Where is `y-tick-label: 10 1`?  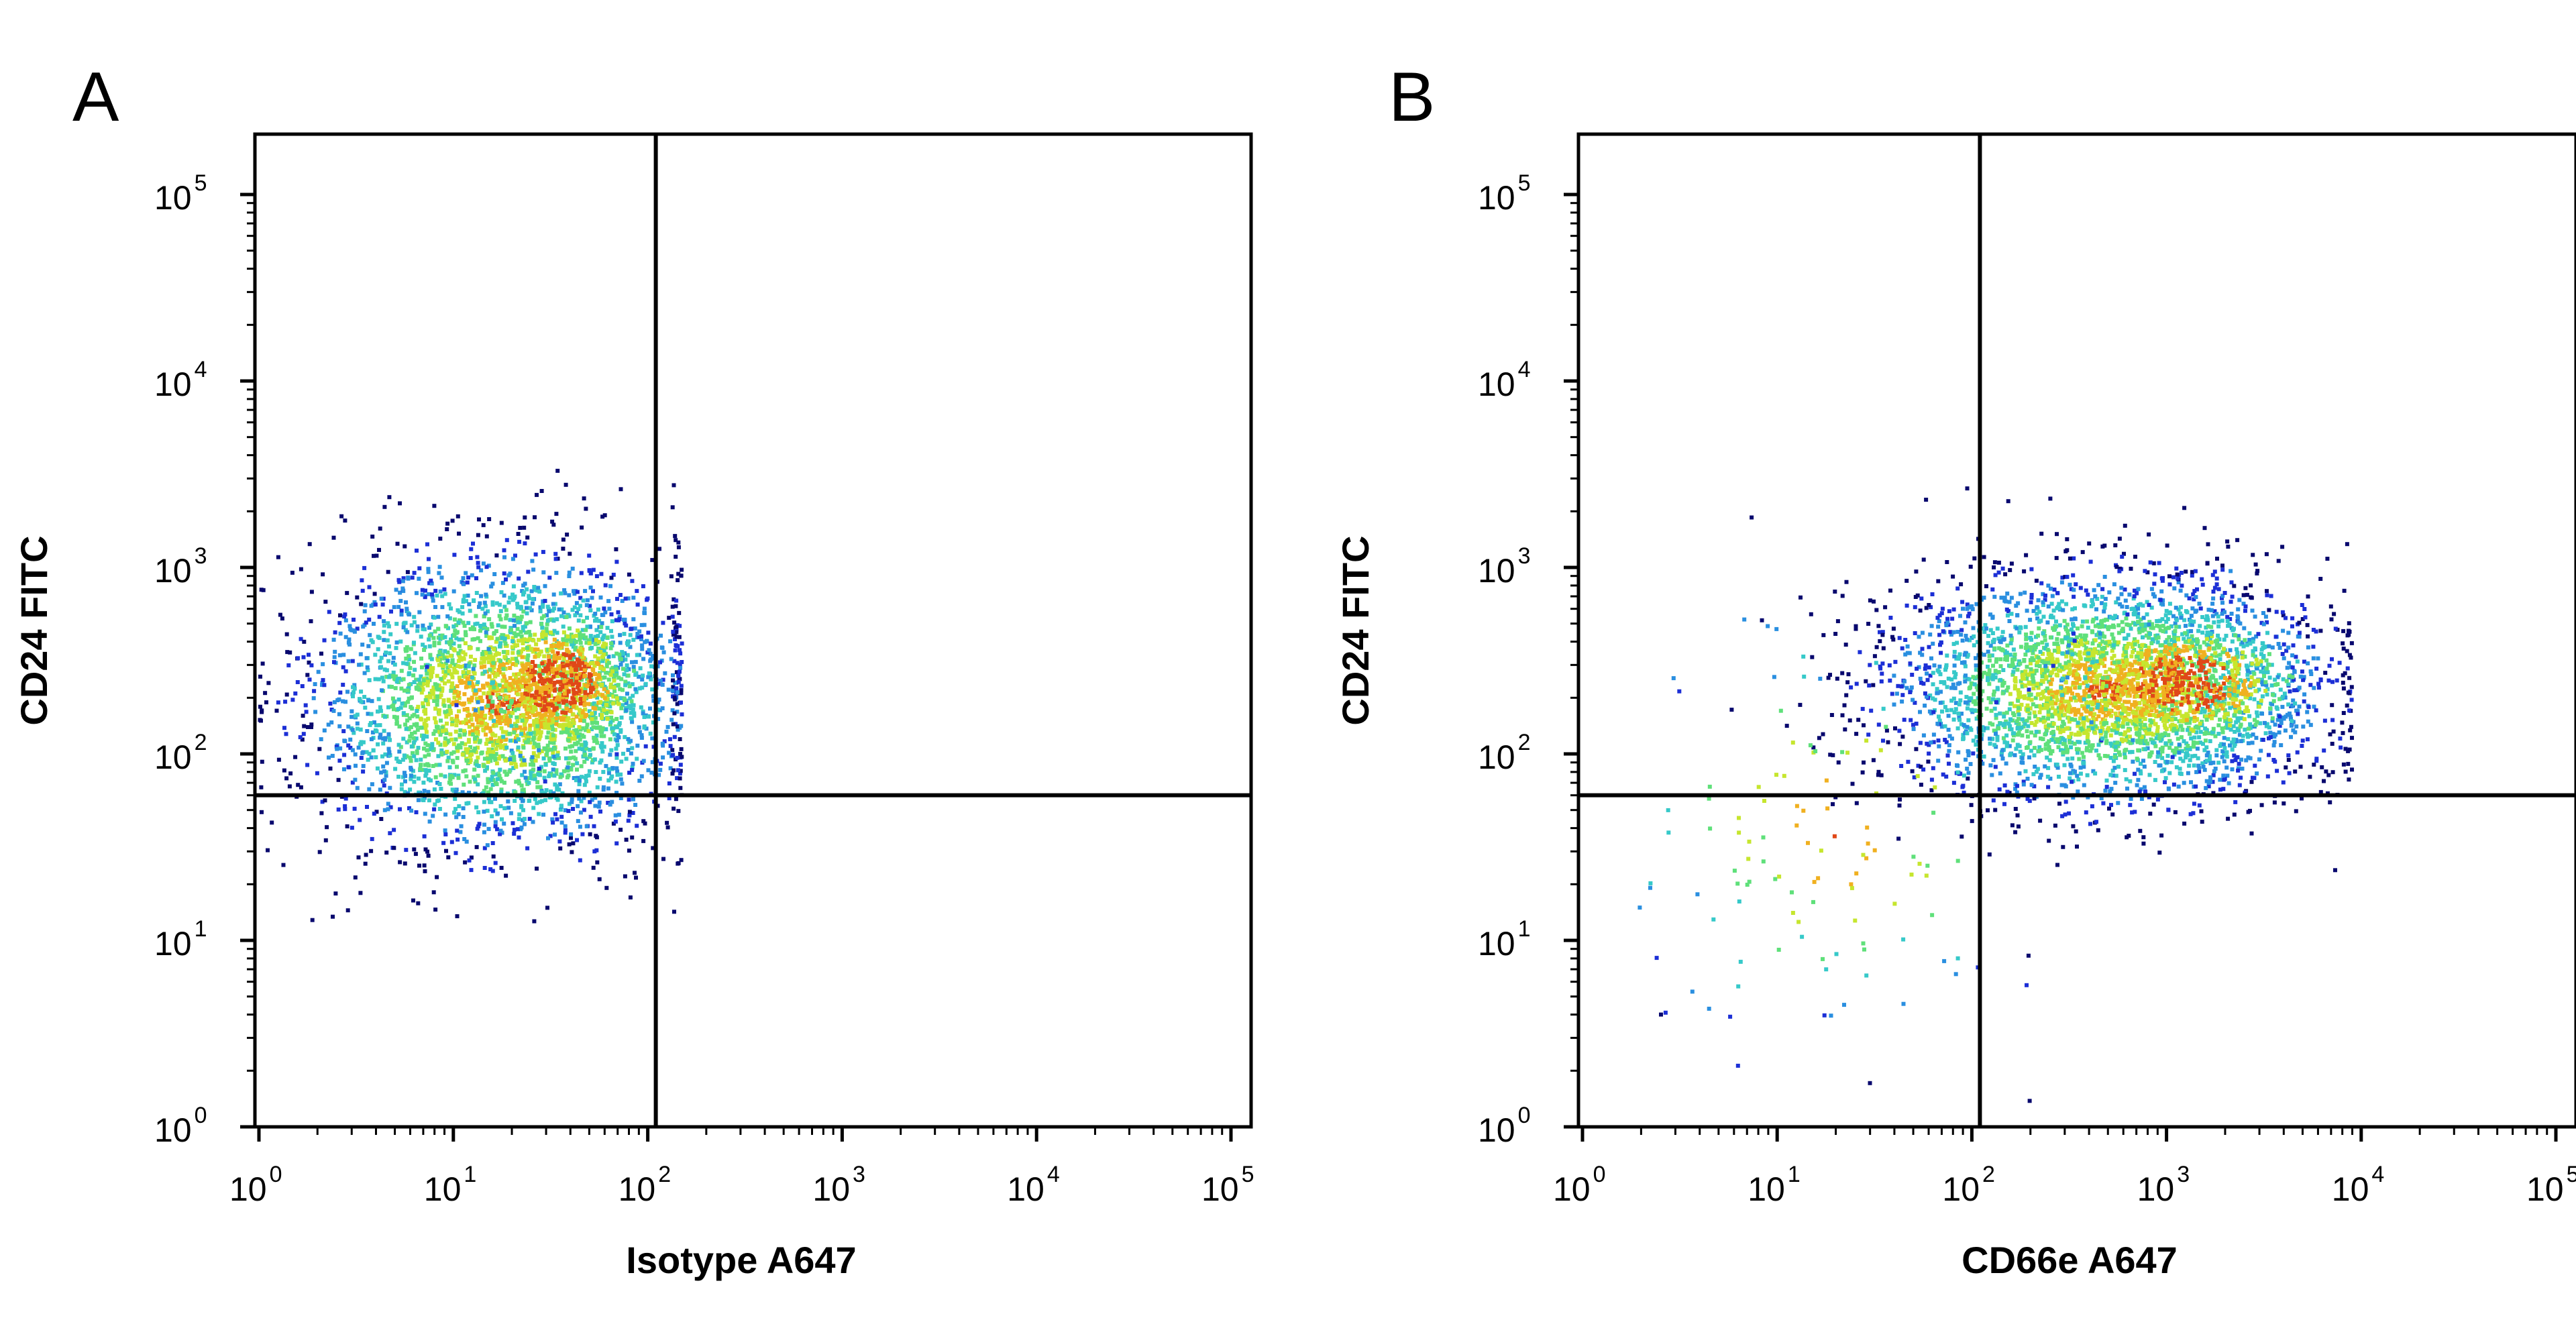 y-tick-label: 10 1 is located at coordinates (180, 939).